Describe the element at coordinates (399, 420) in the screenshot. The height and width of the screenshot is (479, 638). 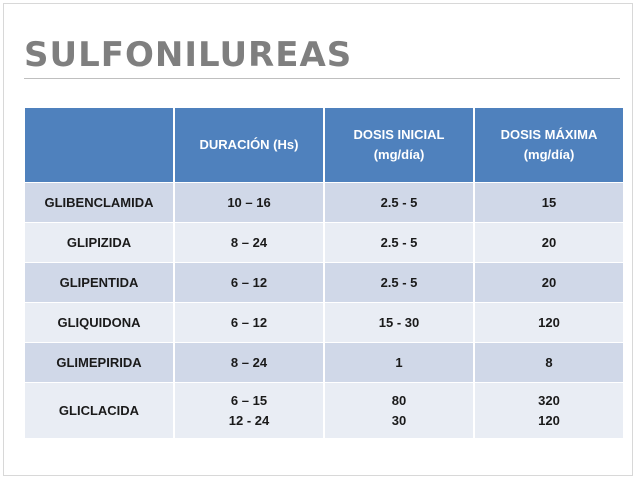
I see `initial-dose-line-2: 30` at that location.